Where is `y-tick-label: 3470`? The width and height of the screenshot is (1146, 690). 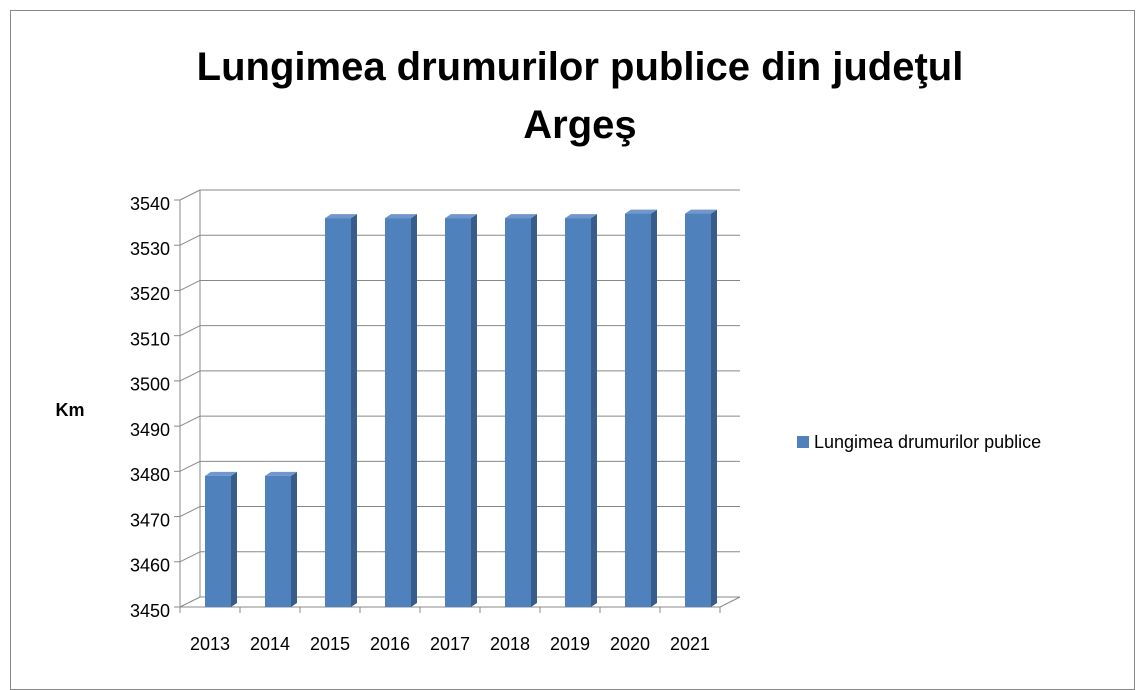
y-tick-label: 3470 is located at coordinates (150, 520).